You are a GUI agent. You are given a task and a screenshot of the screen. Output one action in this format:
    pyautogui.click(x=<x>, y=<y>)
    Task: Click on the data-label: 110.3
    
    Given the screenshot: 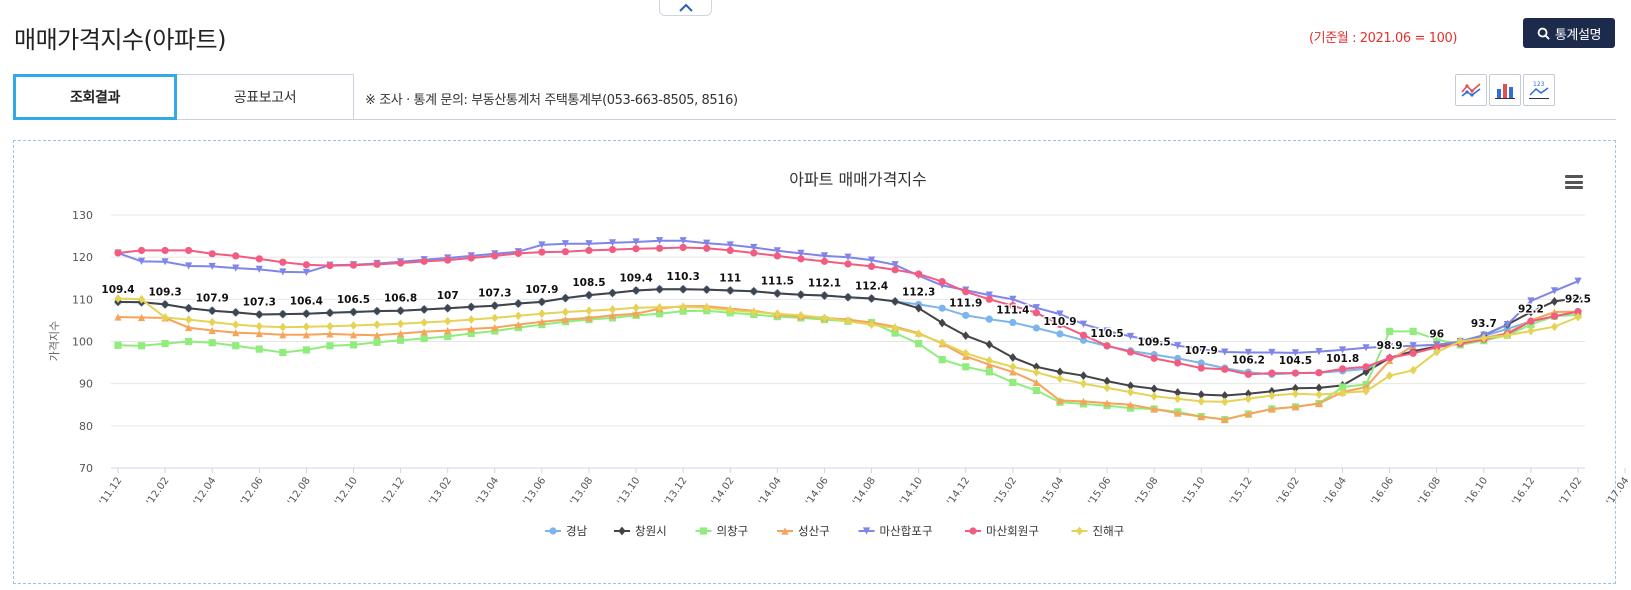 What is the action you would take?
    pyautogui.click(x=683, y=277)
    